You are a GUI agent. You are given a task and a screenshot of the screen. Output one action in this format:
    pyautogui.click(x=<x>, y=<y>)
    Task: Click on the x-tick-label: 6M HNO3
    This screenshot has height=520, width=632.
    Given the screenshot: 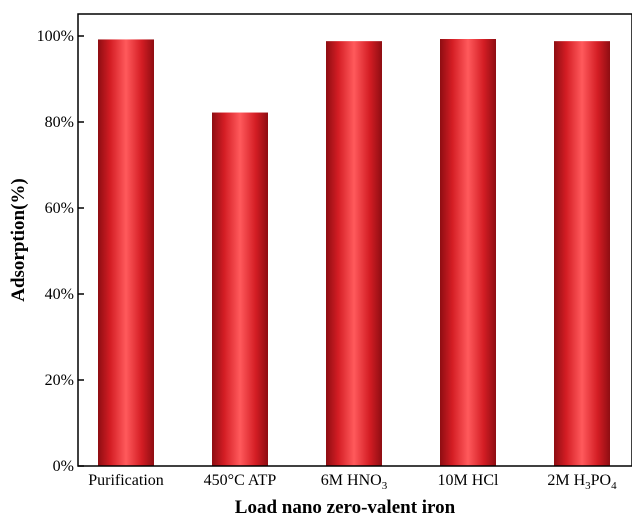 What is the action you would take?
    pyautogui.click(x=354, y=482)
    